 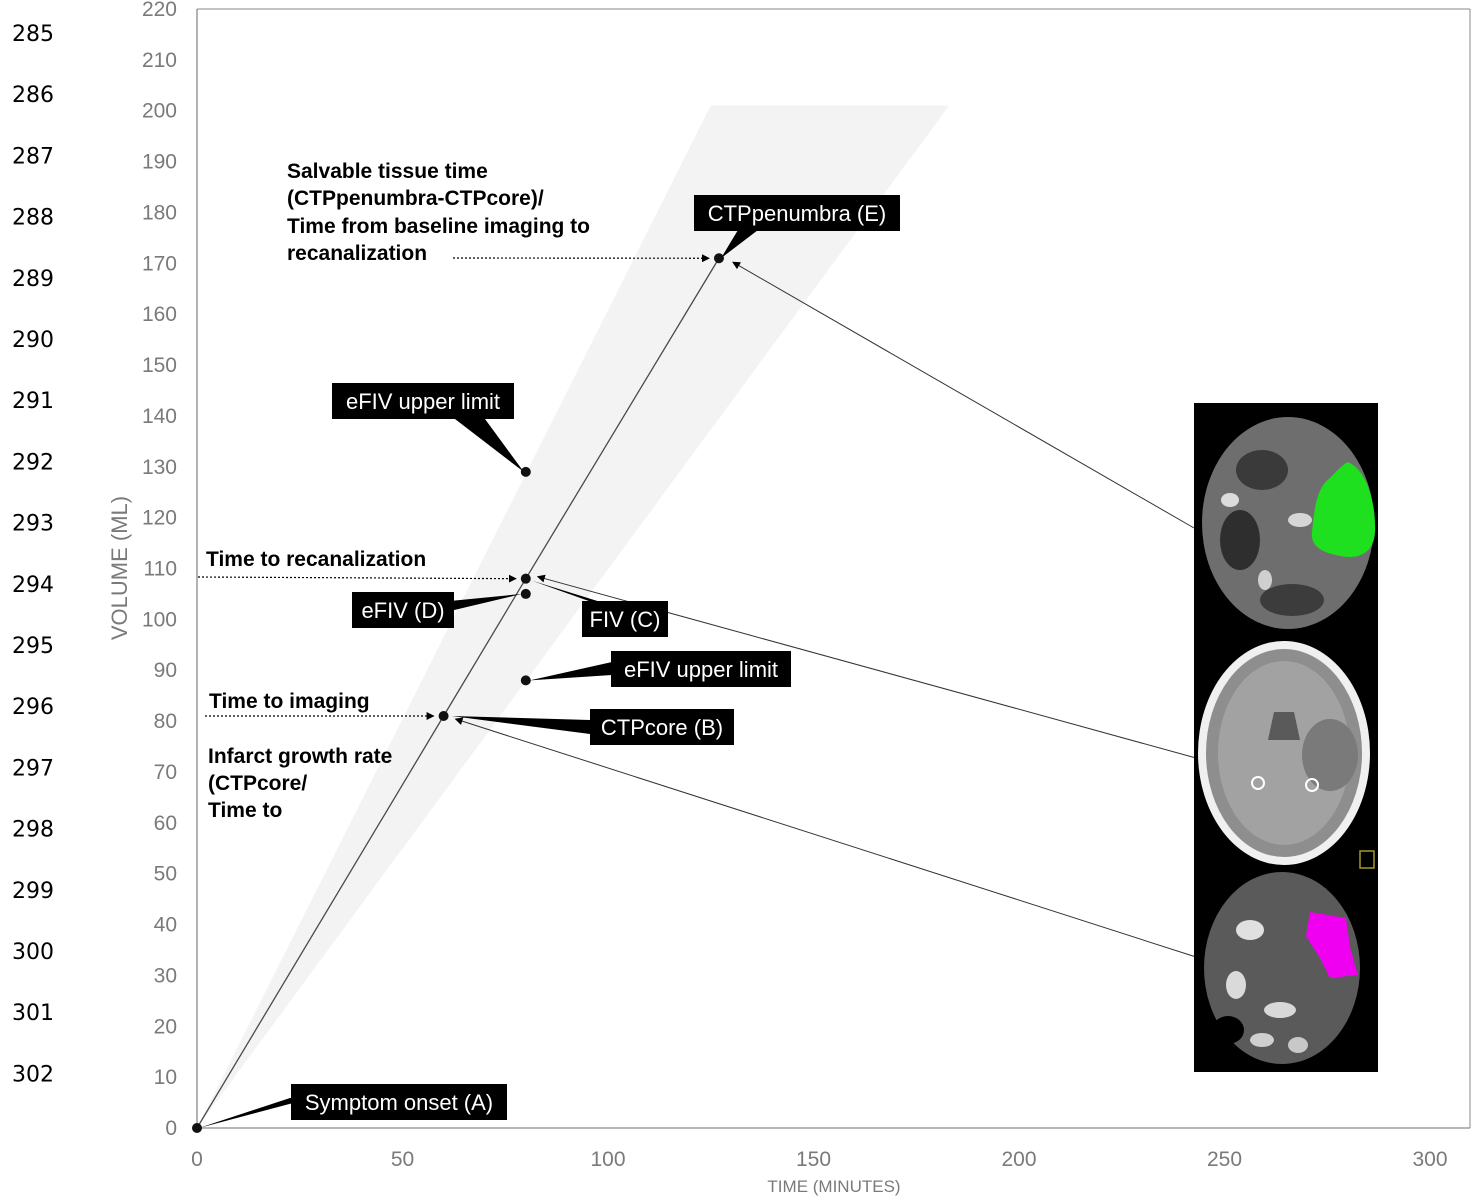 I want to click on brain-scan-images, so click(x=1286, y=737).